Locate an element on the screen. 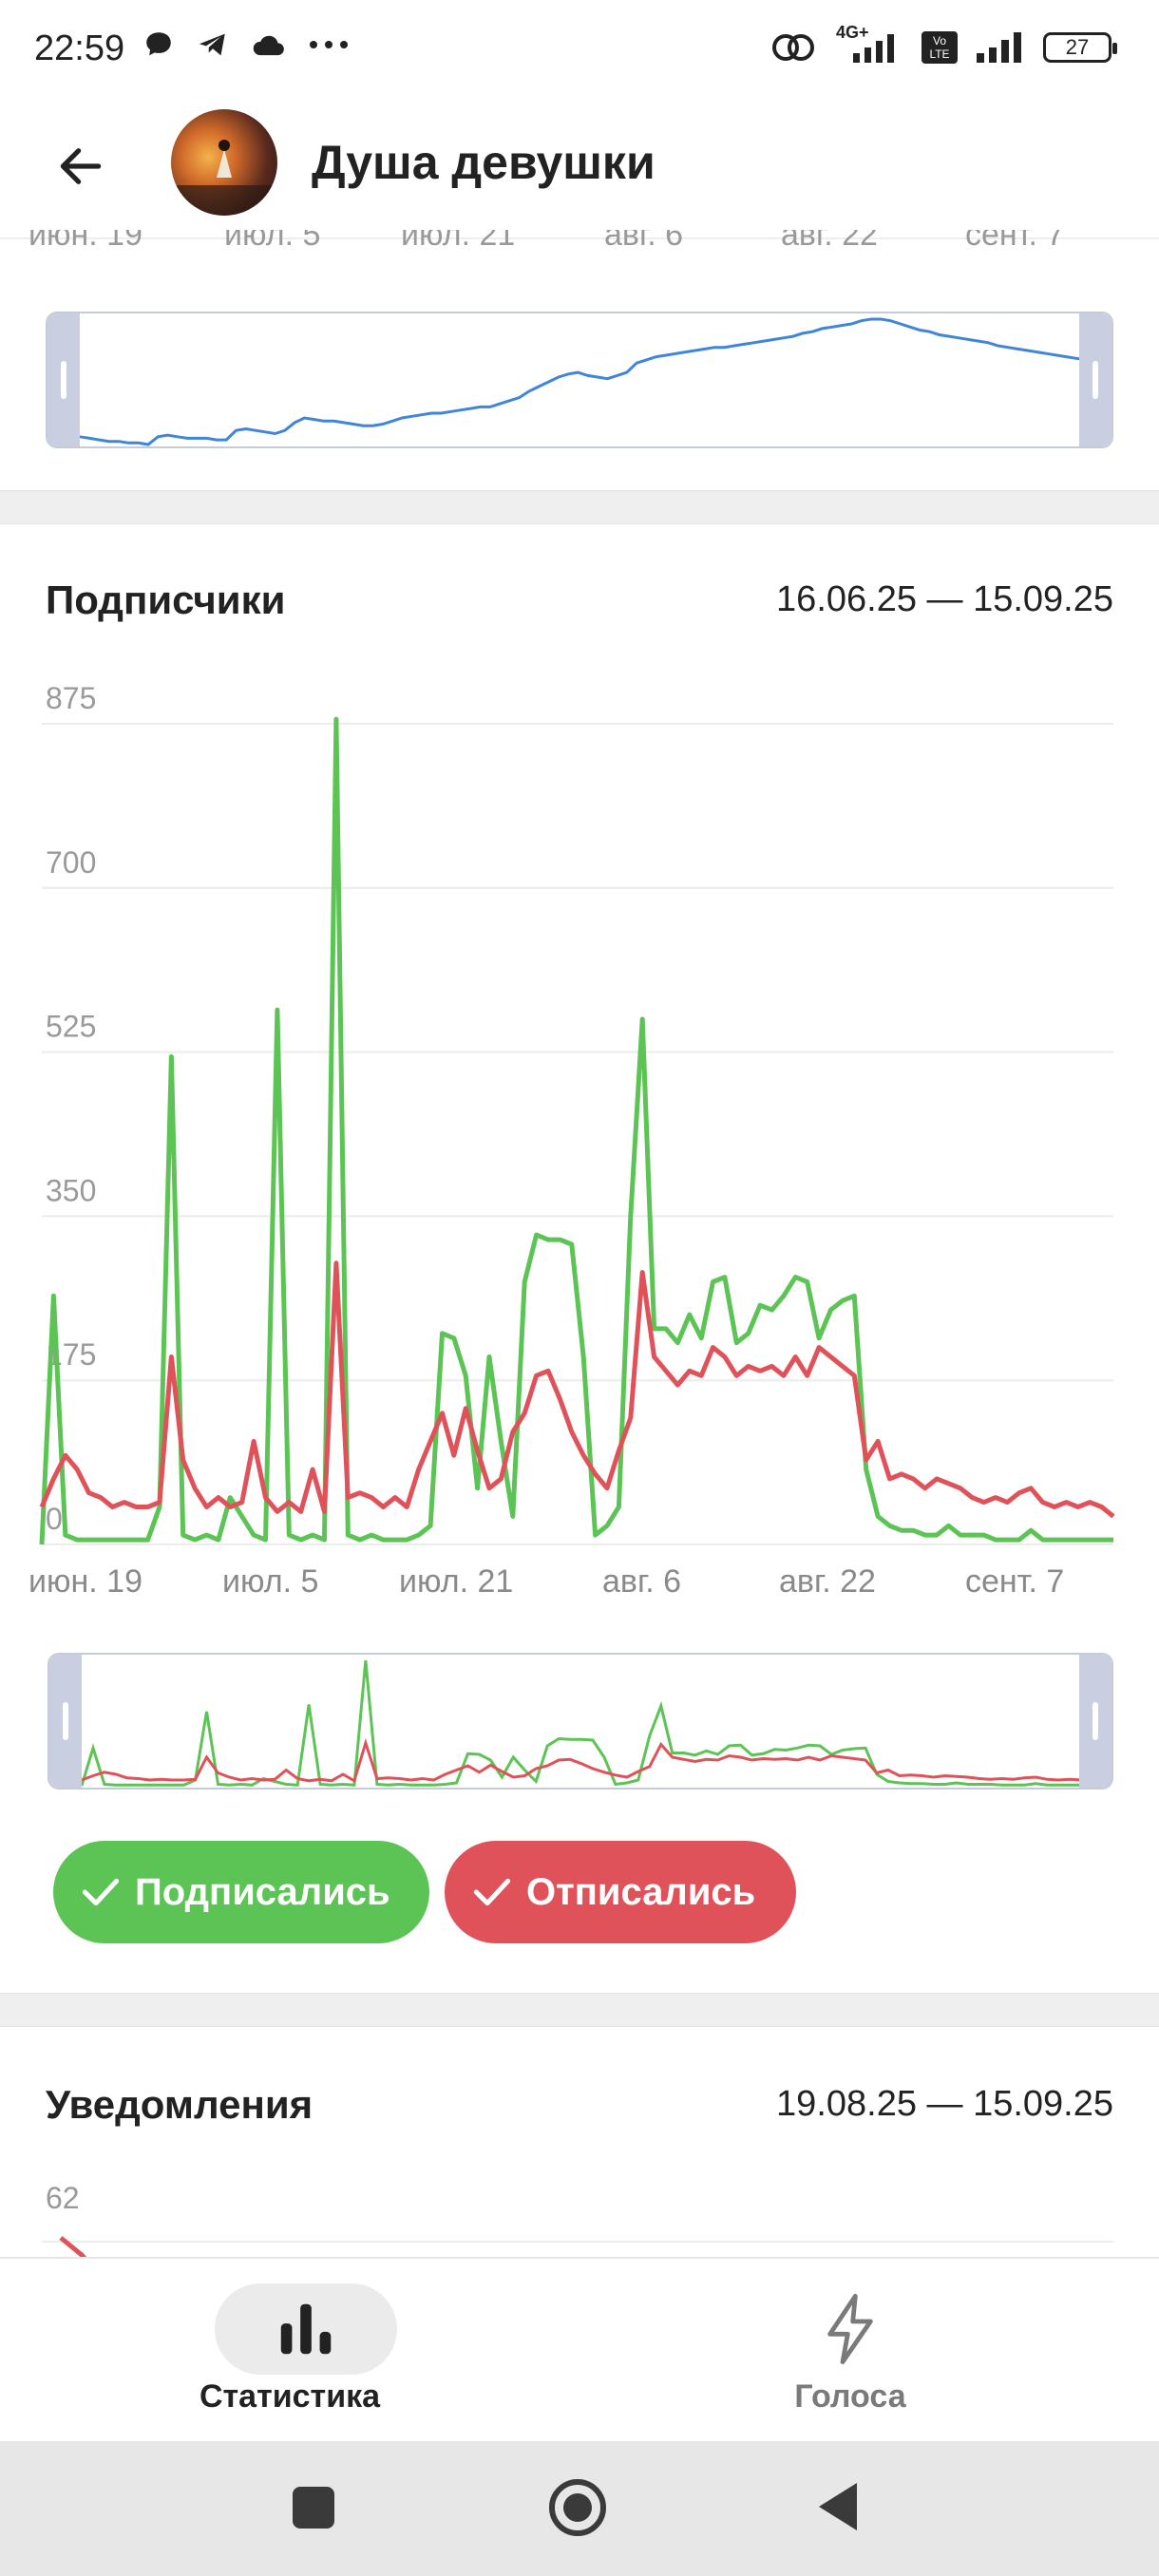 Image resolution: width=1159 pixels, height=2576 pixels. x-tick: авг. 6 is located at coordinates (644, 241).